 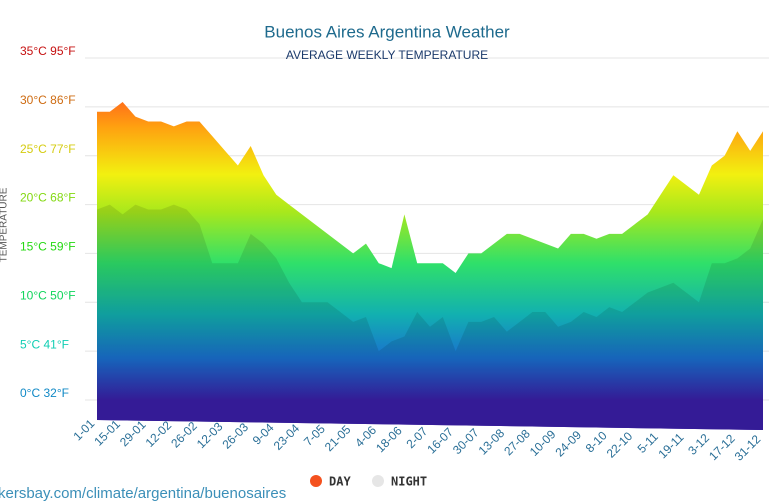 What do you see at coordinates (210, 435) in the screenshot?
I see `x-tick-label: 12-03` at bounding box center [210, 435].